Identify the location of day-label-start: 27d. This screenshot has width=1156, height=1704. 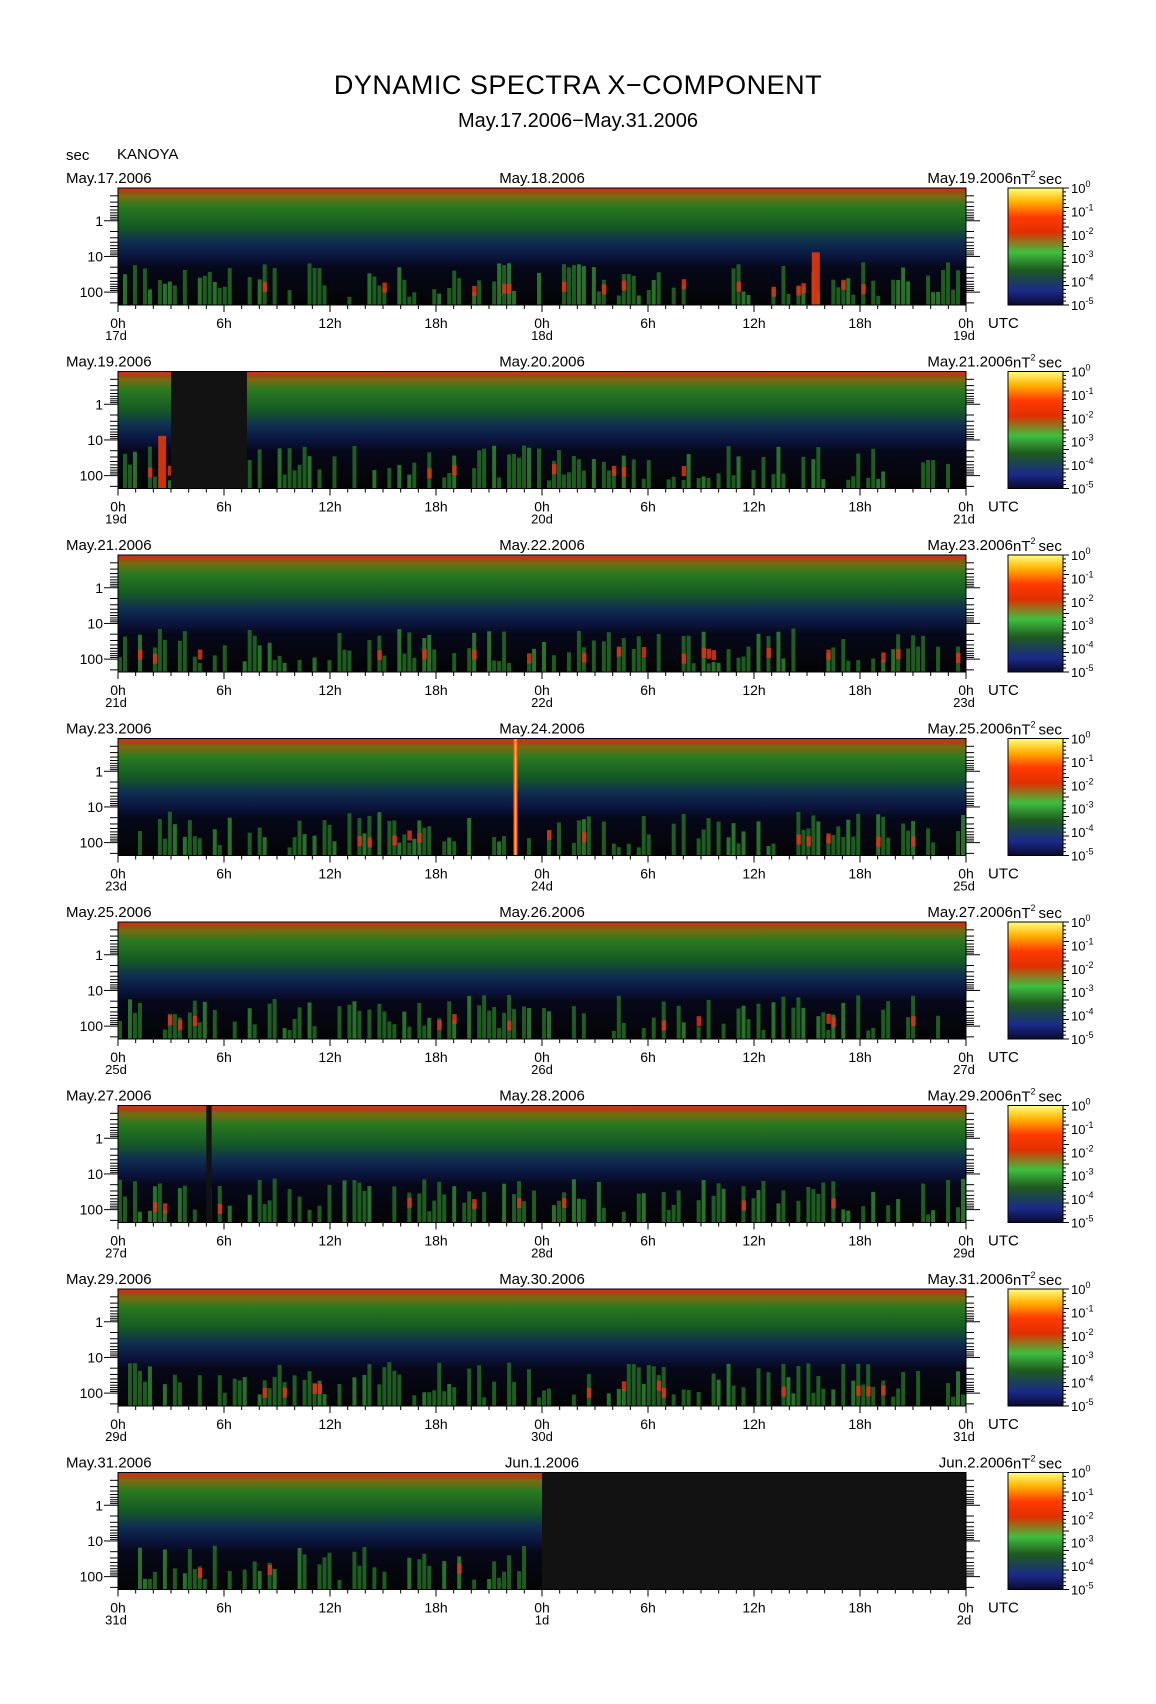
(116, 1253).